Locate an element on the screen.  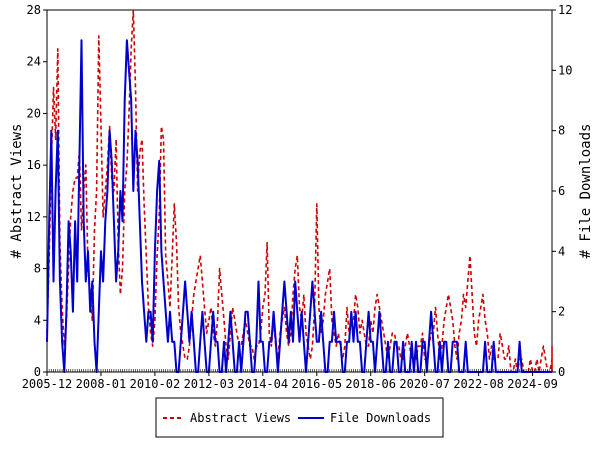
x-tick-label: 2022-08 is located at coordinates (478, 384).